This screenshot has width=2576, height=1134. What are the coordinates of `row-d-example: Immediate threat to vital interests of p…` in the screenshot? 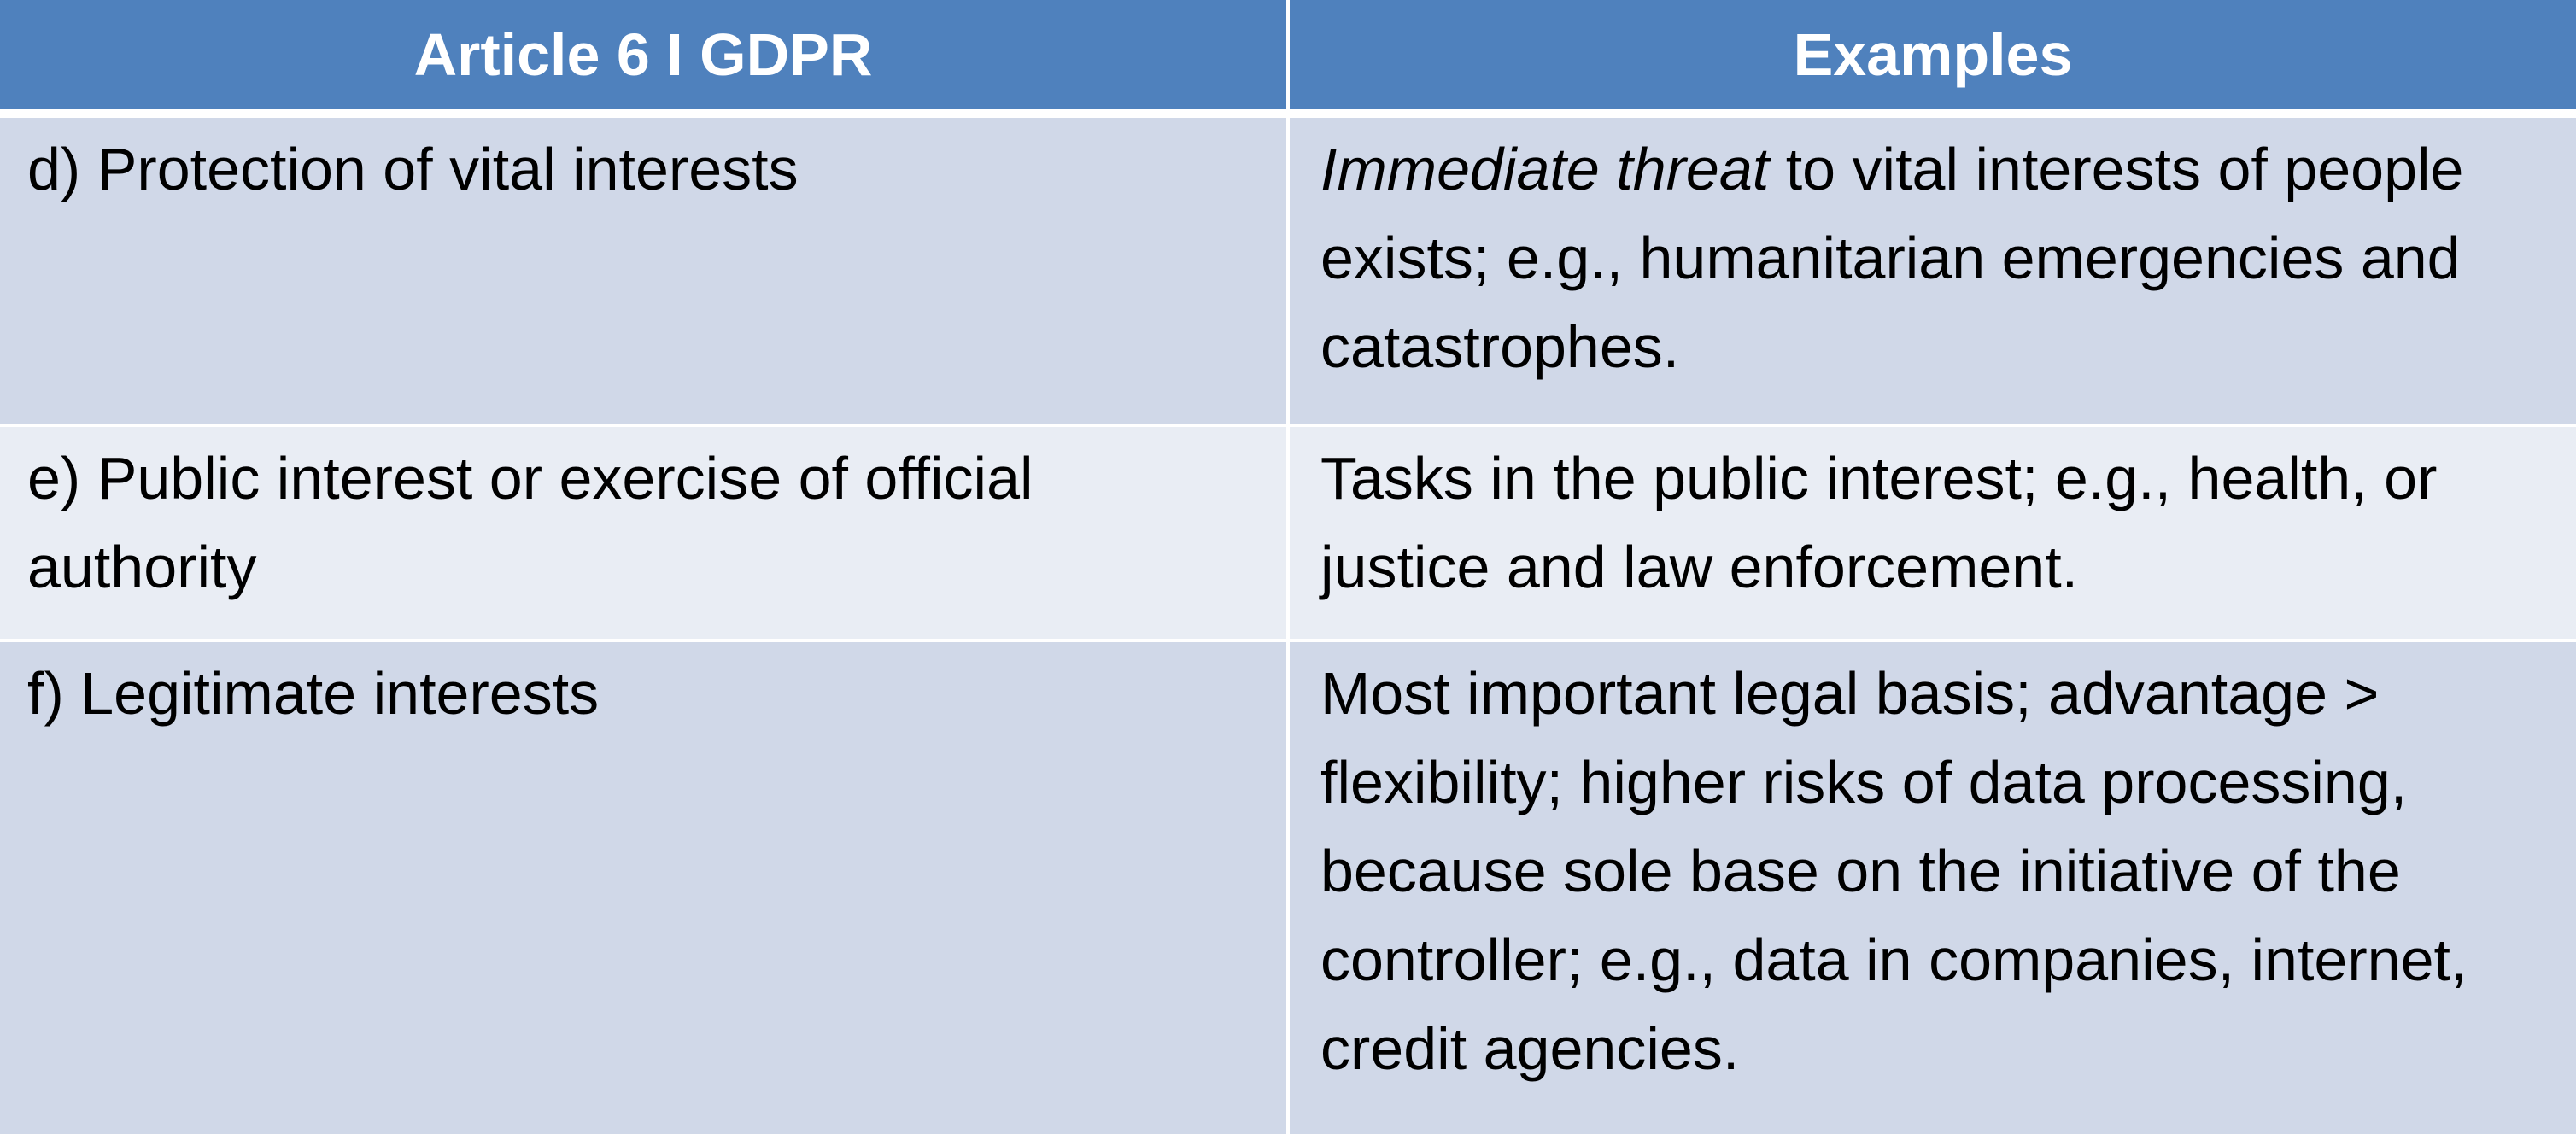 It's located at (1932, 272).